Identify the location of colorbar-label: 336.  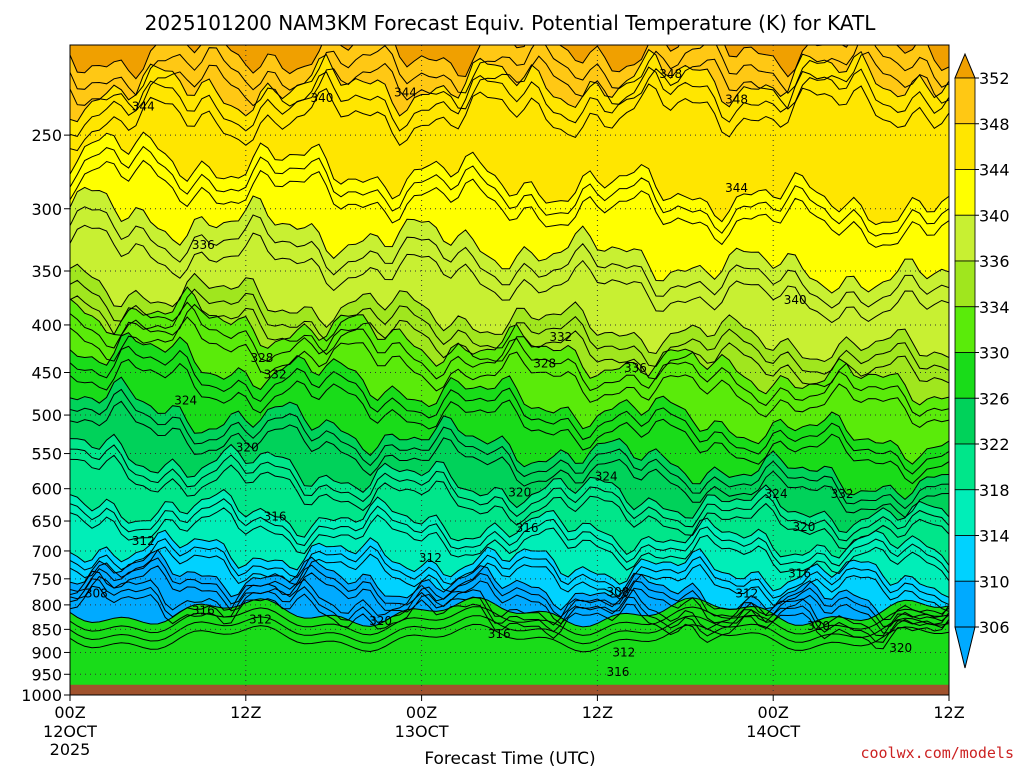
(994, 261).